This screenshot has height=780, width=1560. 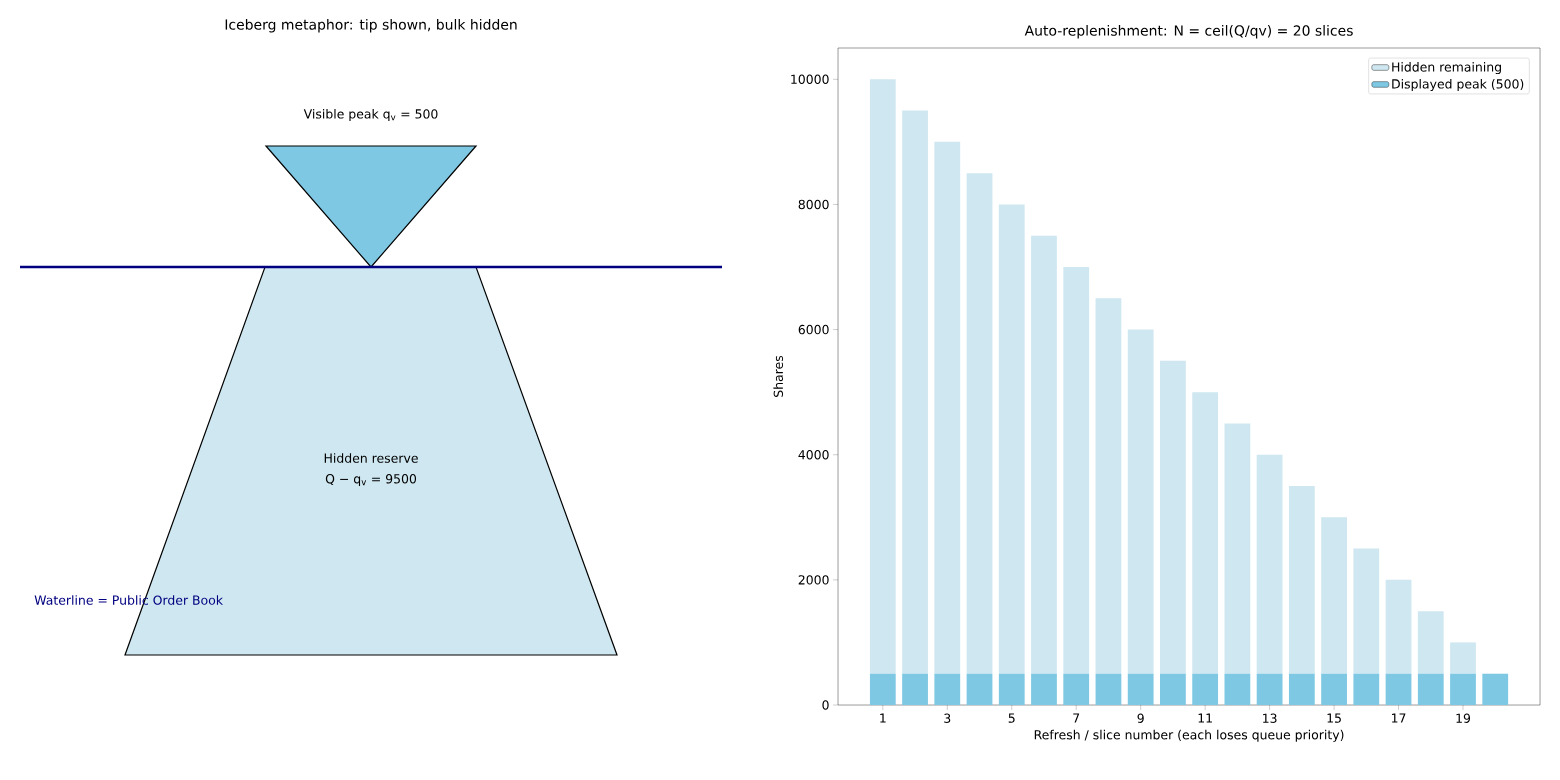 I want to click on text: Iceberg metaphor: tip shown, bulk hidden, so click(x=371, y=26).